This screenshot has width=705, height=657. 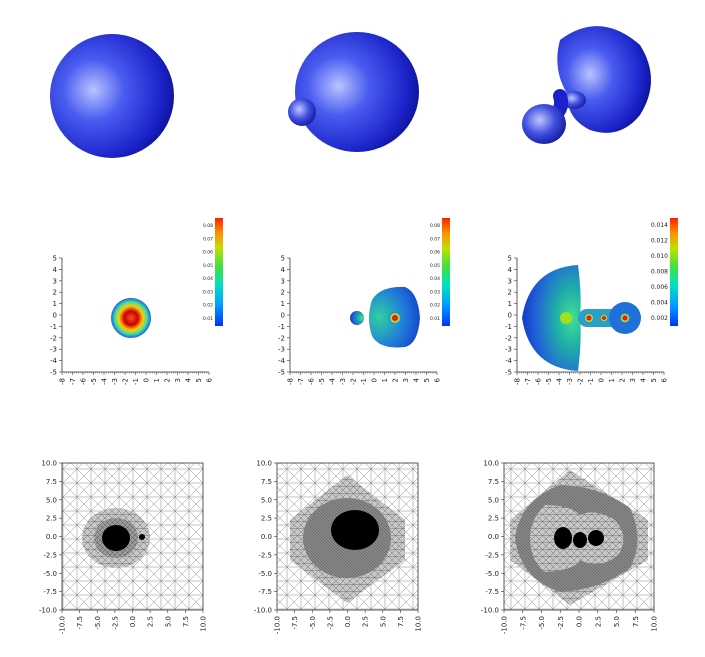 What do you see at coordinates (281, 350) in the screenshot?
I see `y-tick-label: -3` at bounding box center [281, 350].